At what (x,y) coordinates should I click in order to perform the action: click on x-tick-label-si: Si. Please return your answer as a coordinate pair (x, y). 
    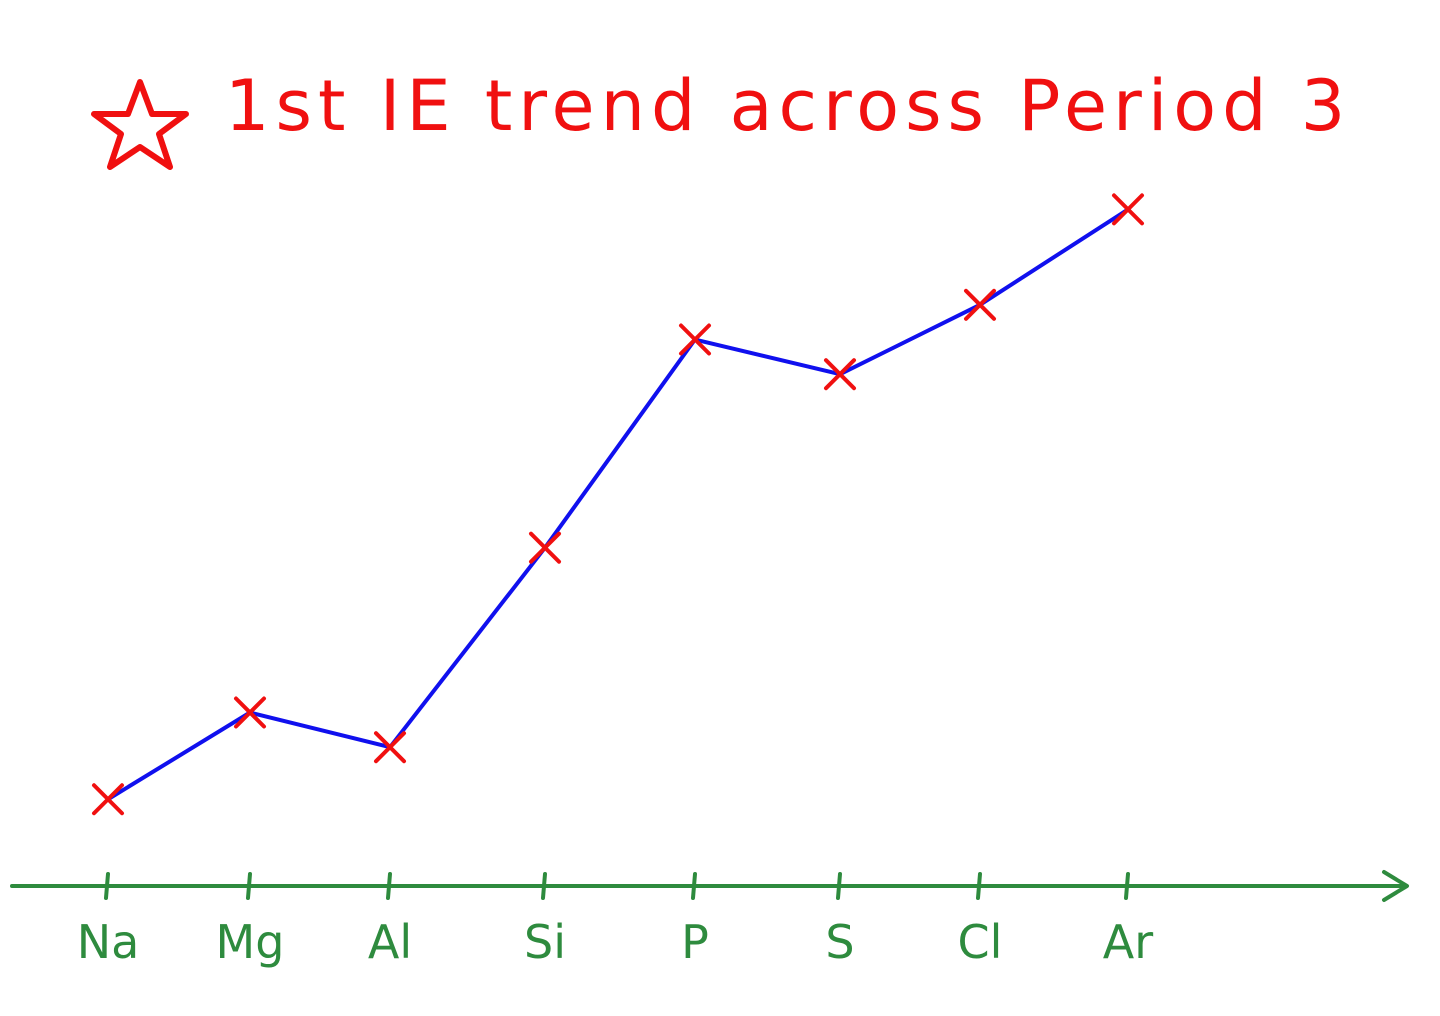
    Looking at the image, I should click on (545, 942).